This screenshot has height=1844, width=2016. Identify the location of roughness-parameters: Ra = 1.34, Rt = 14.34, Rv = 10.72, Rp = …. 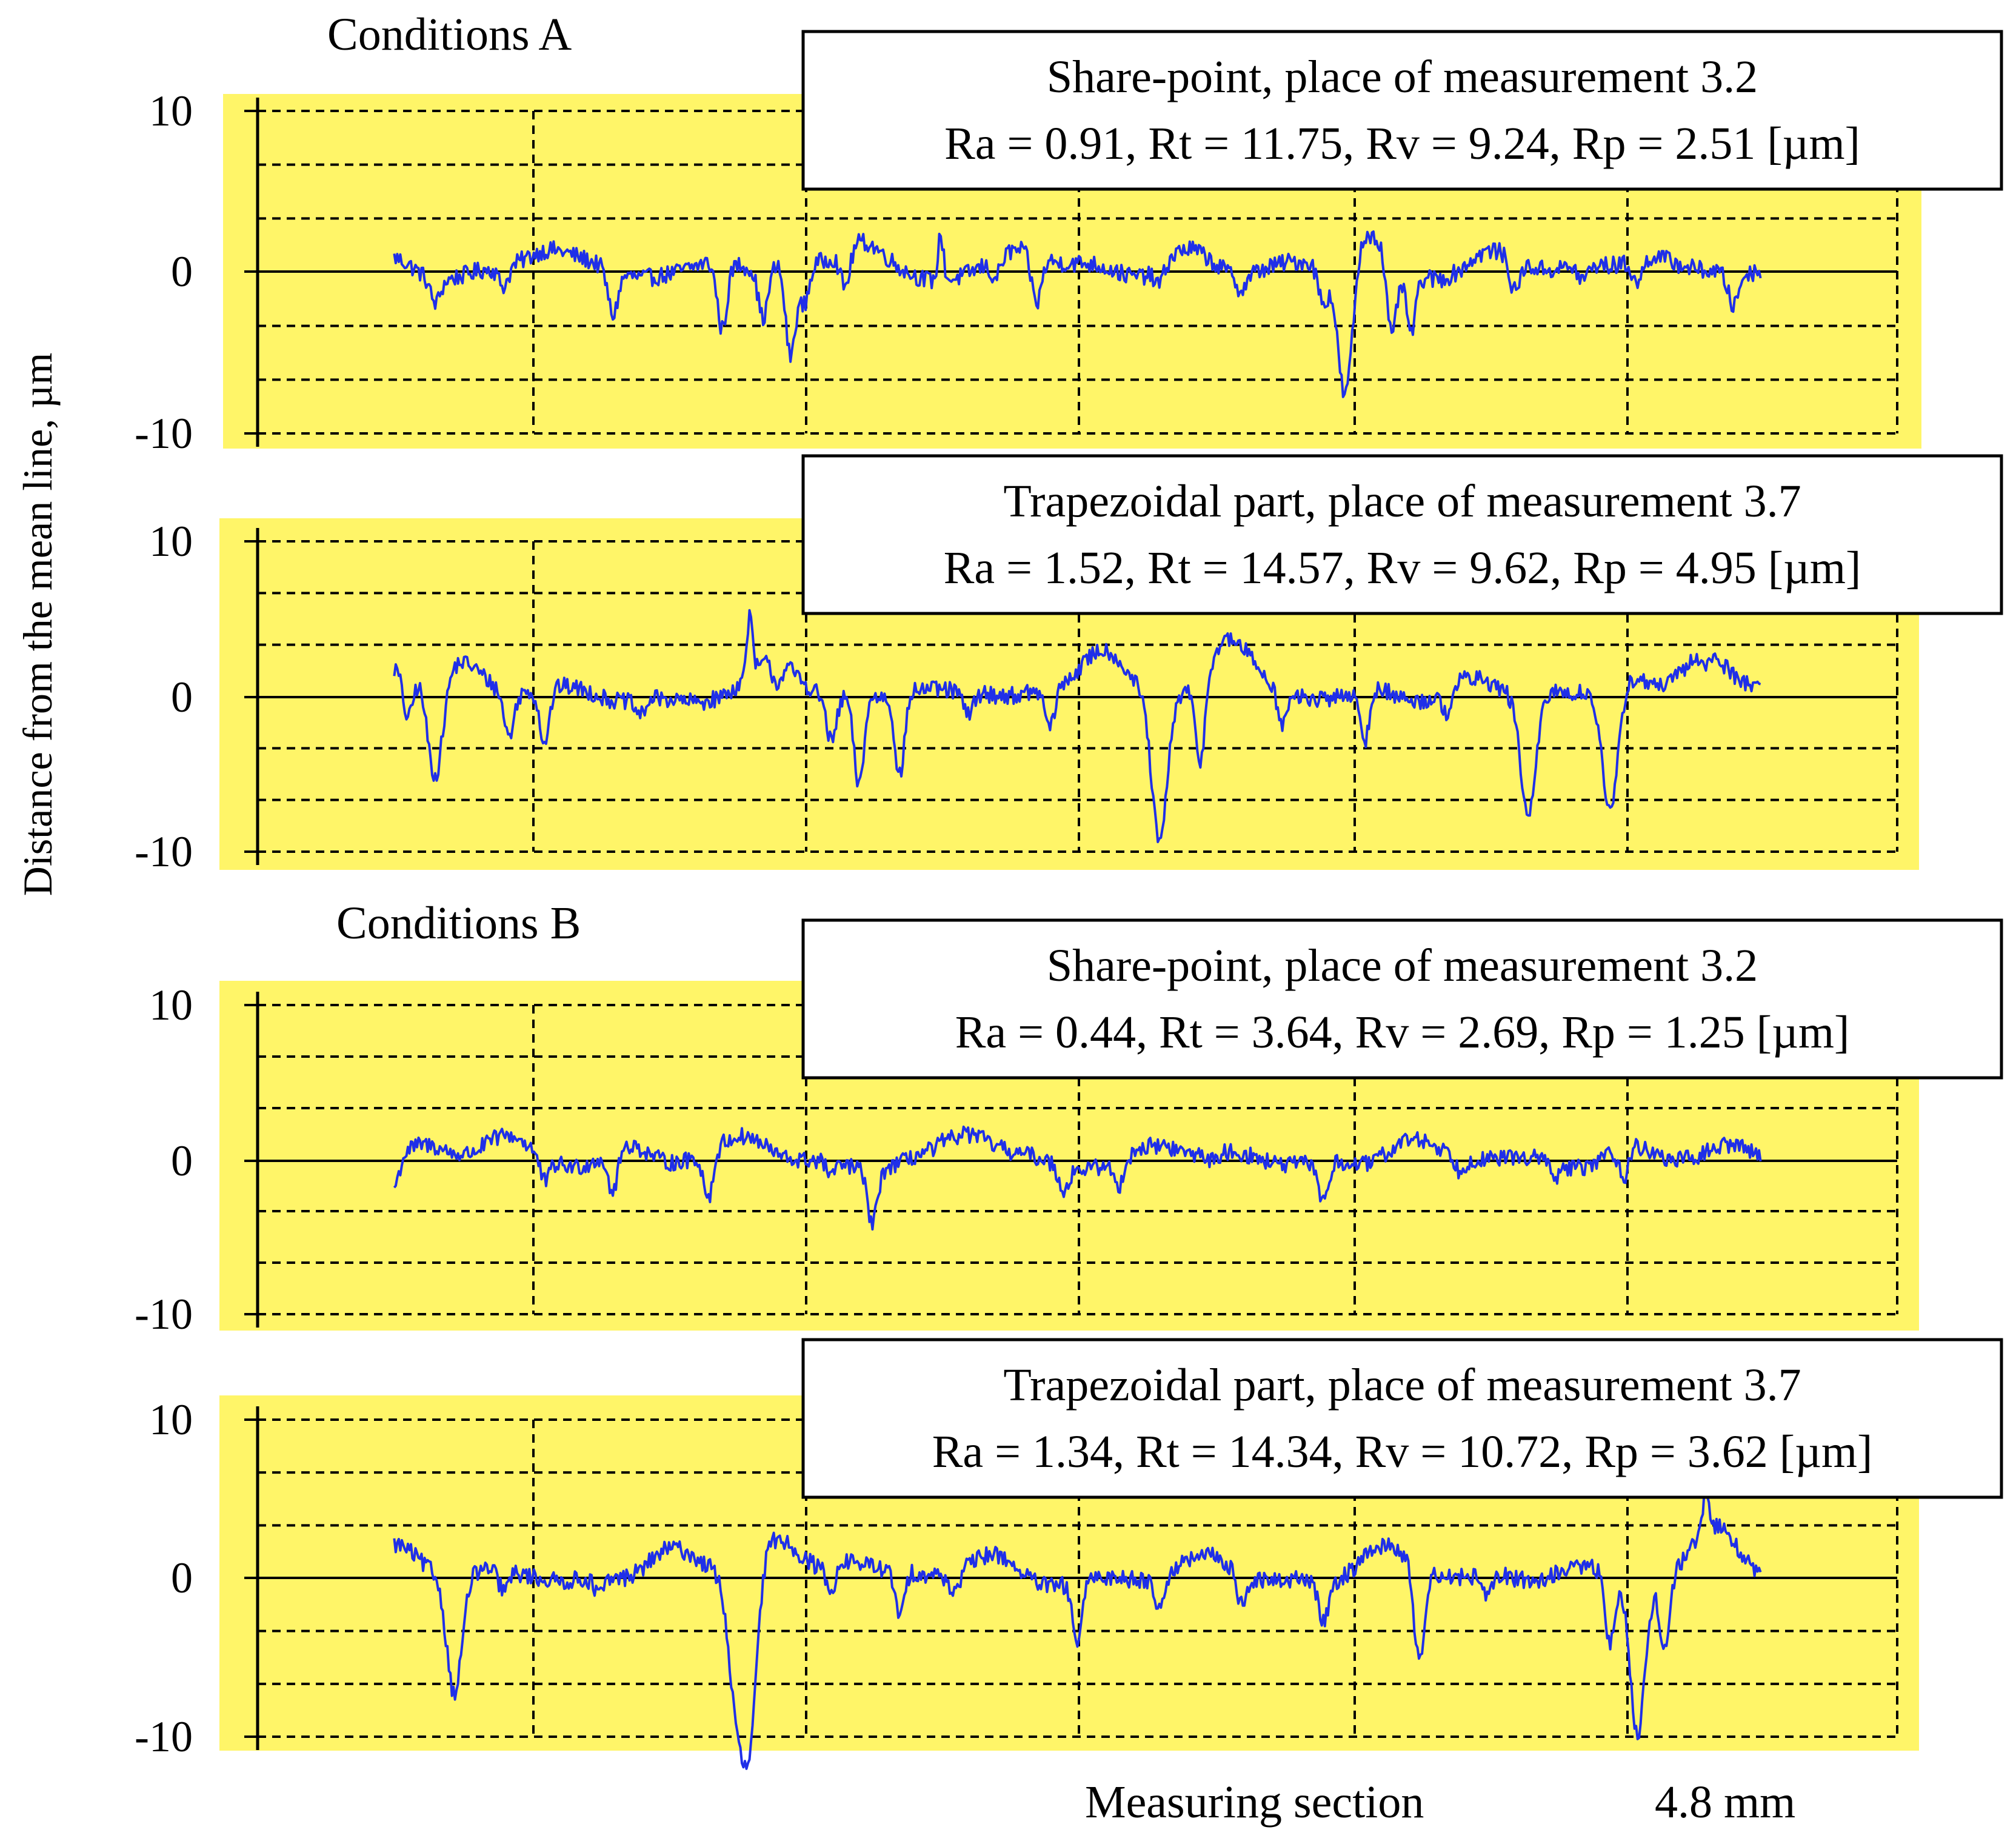
(1402, 1451).